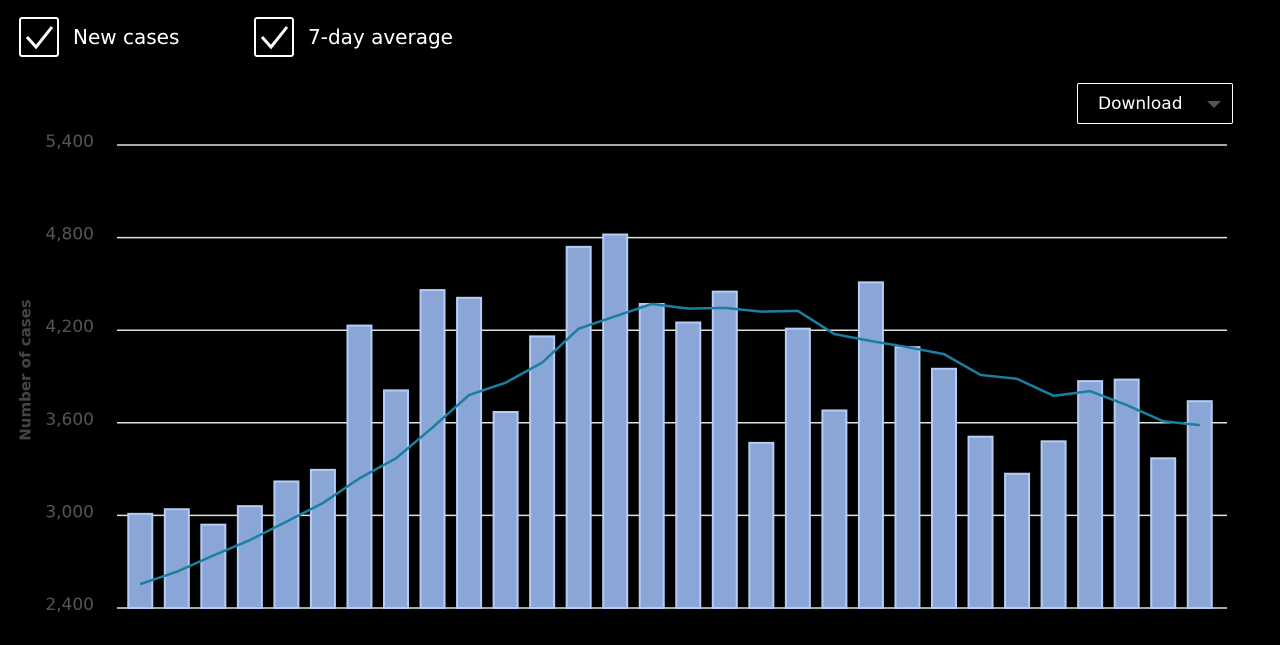 Image resolution: width=1280 pixels, height=645 pixels. I want to click on legend-label: 7-day average, so click(380, 37).